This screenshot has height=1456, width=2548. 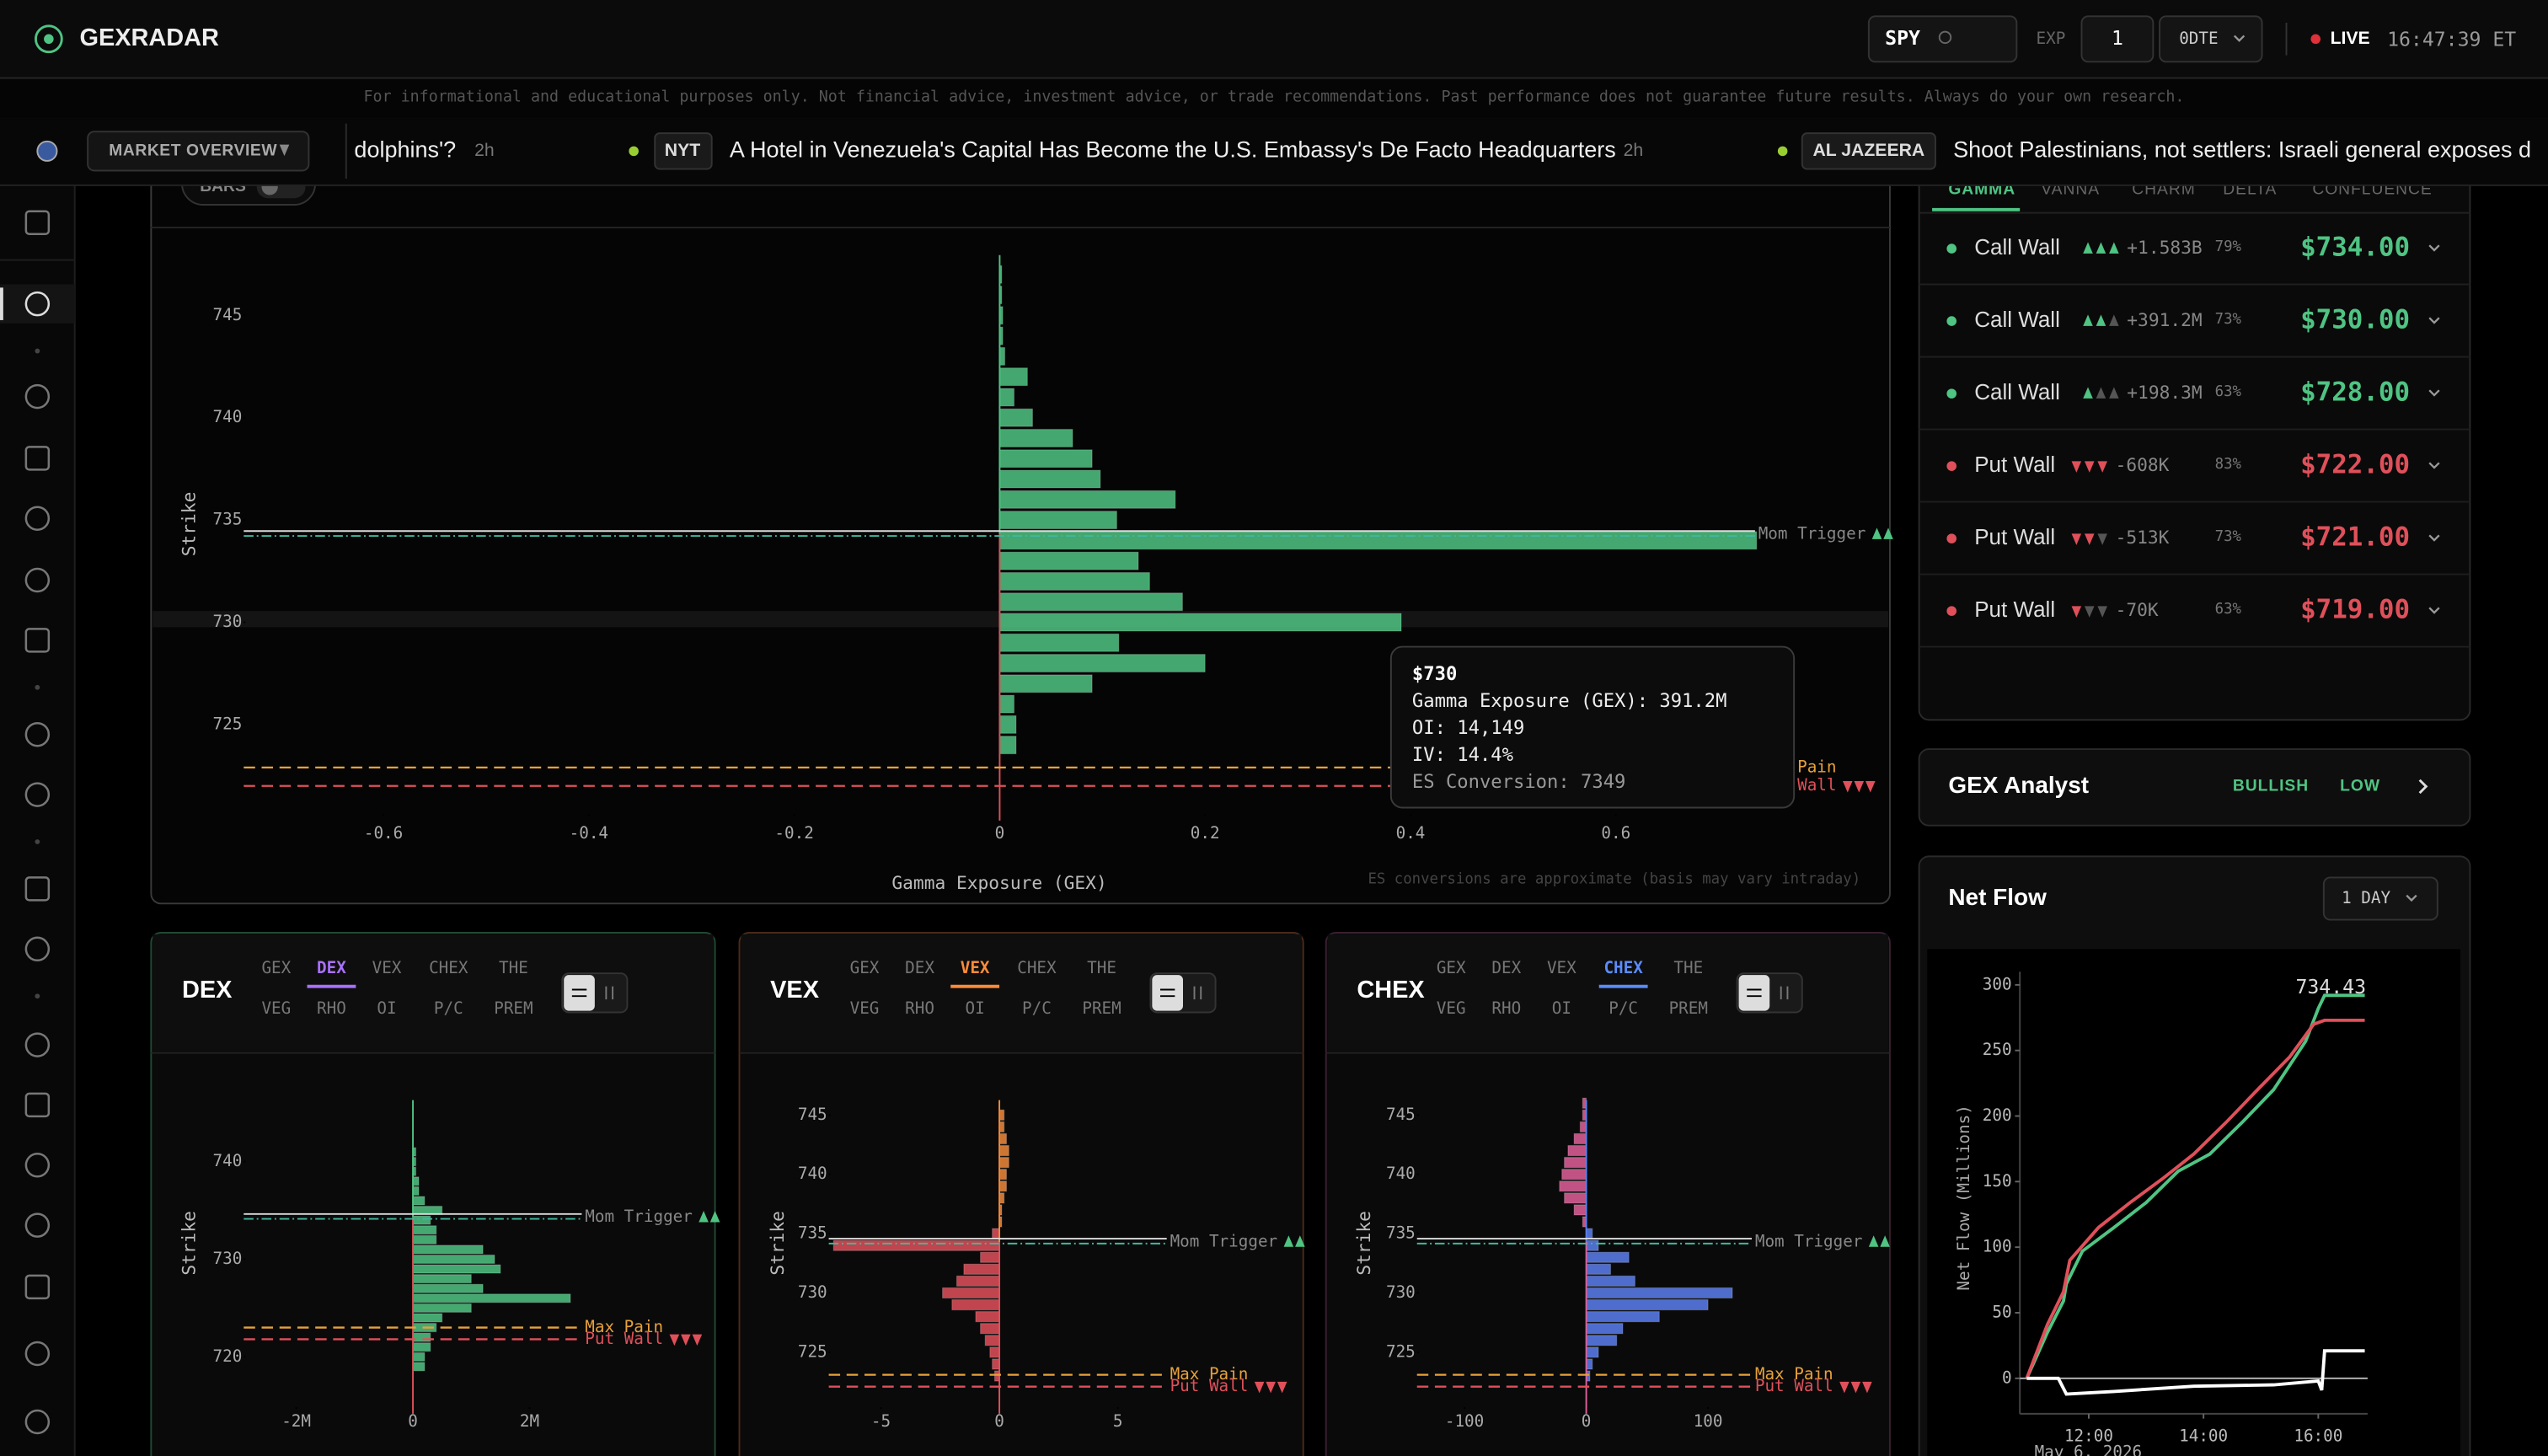 What do you see at coordinates (1997, 1246) in the screenshot?
I see `y-tick-label: 100` at bounding box center [1997, 1246].